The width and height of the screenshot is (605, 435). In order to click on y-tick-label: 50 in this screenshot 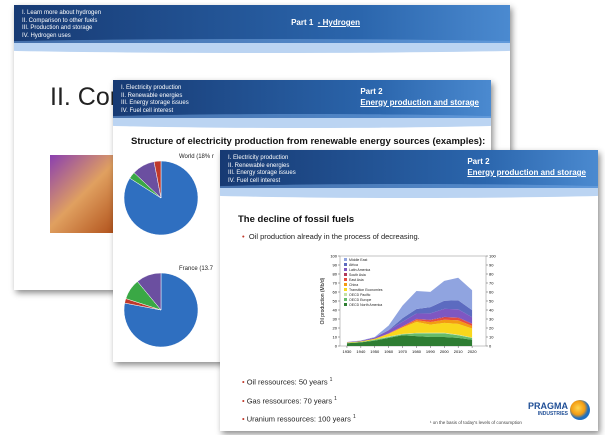, I will do `click(335, 301)`.